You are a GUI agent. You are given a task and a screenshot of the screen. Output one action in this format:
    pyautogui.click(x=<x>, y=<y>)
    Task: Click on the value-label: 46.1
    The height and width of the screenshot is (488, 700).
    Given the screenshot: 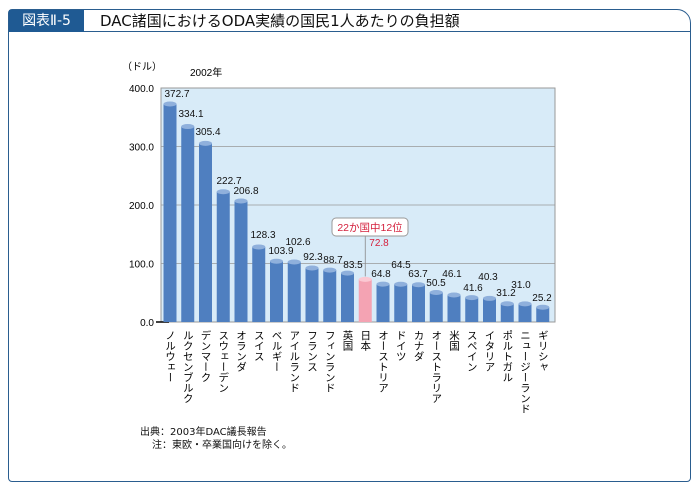 What is the action you would take?
    pyautogui.click(x=452, y=274)
    